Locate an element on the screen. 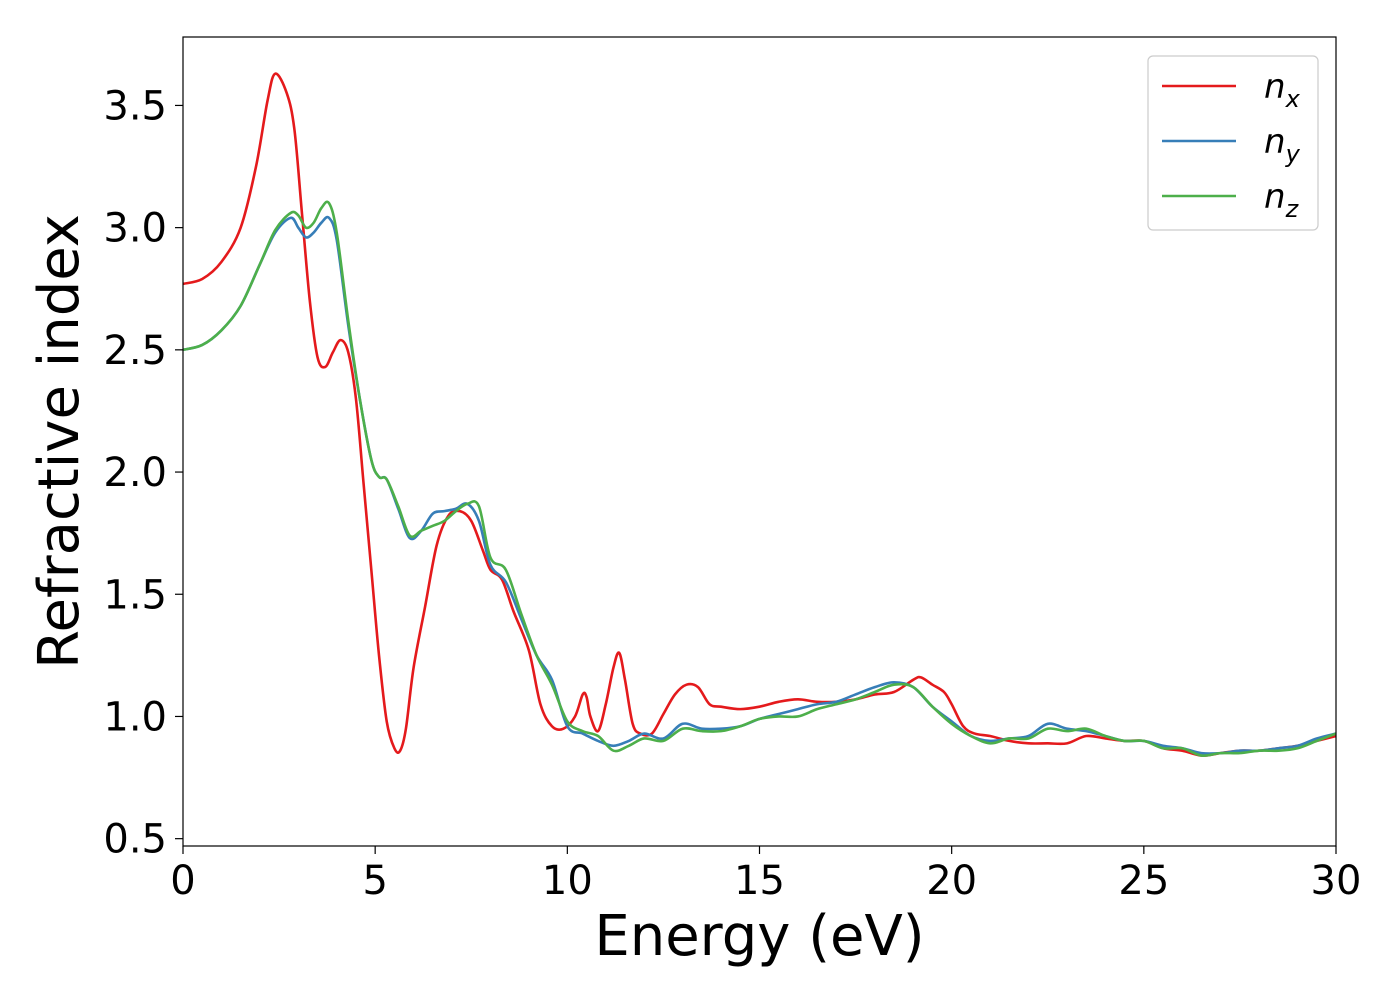  y-tick-label: 2.5 is located at coordinates (135, 351).